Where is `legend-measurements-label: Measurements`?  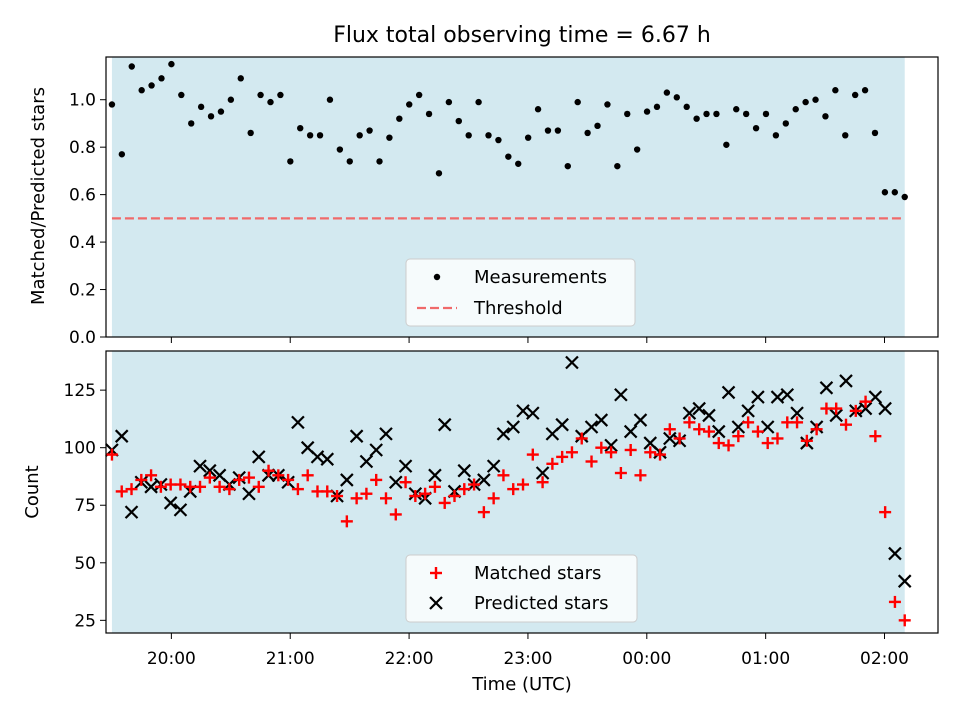
legend-measurements-label: Measurements is located at coordinates (540, 277).